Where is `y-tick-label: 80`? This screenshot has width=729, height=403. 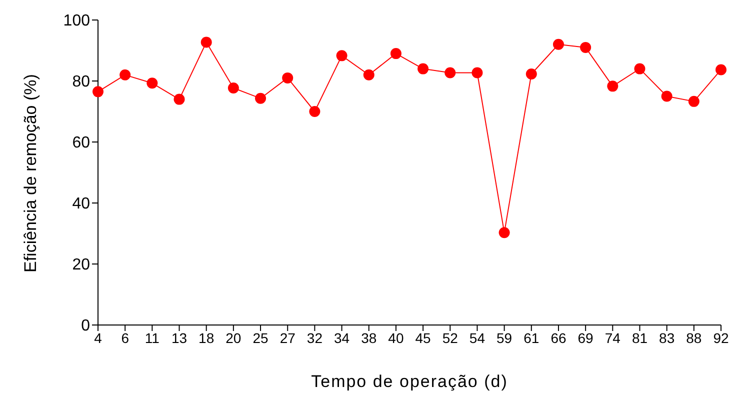
y-tick-label: 80 is located at coordinates (81, 82).